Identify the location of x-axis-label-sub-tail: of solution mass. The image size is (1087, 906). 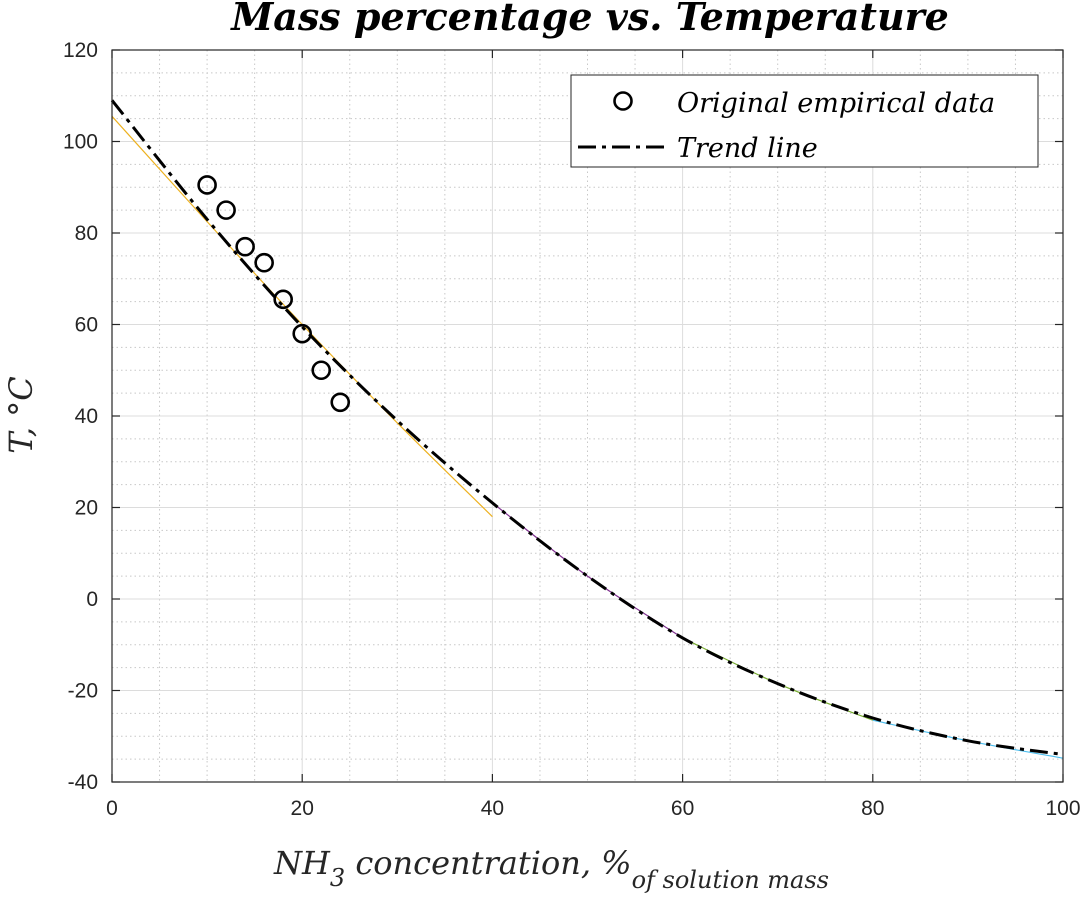
(730, 880).